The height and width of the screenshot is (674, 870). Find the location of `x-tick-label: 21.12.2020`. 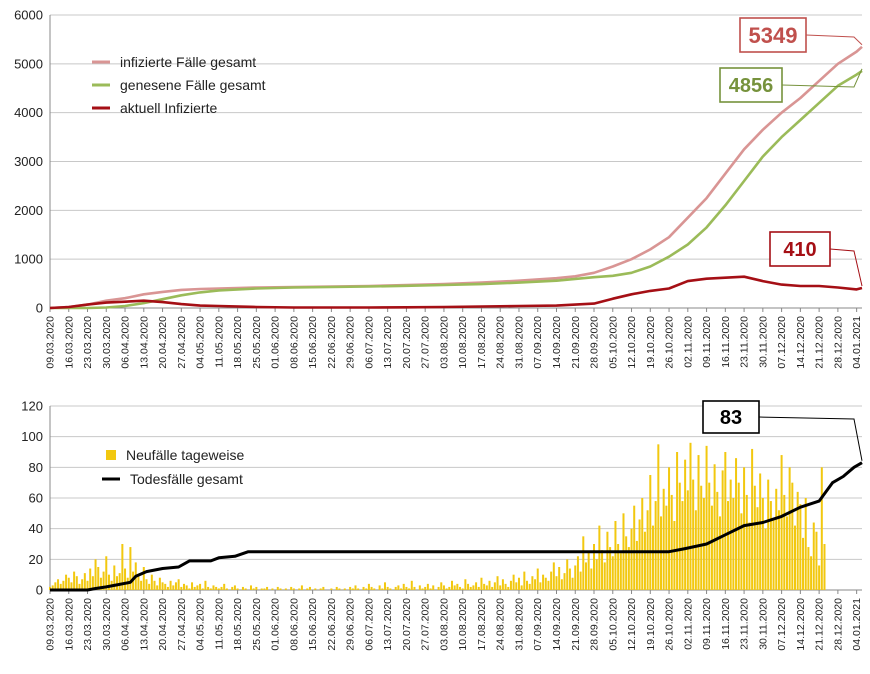

x-tick-label: 21.12.2020 is located at coordinates (820, 342).